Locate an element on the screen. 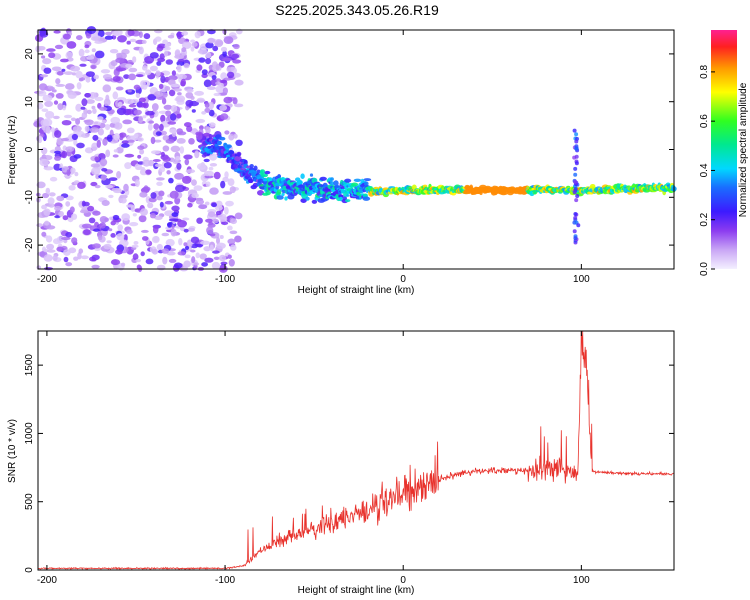 The height and width of the screenshot is (600, 750). heatmap-tone-track is located at coordinates (438, 186).